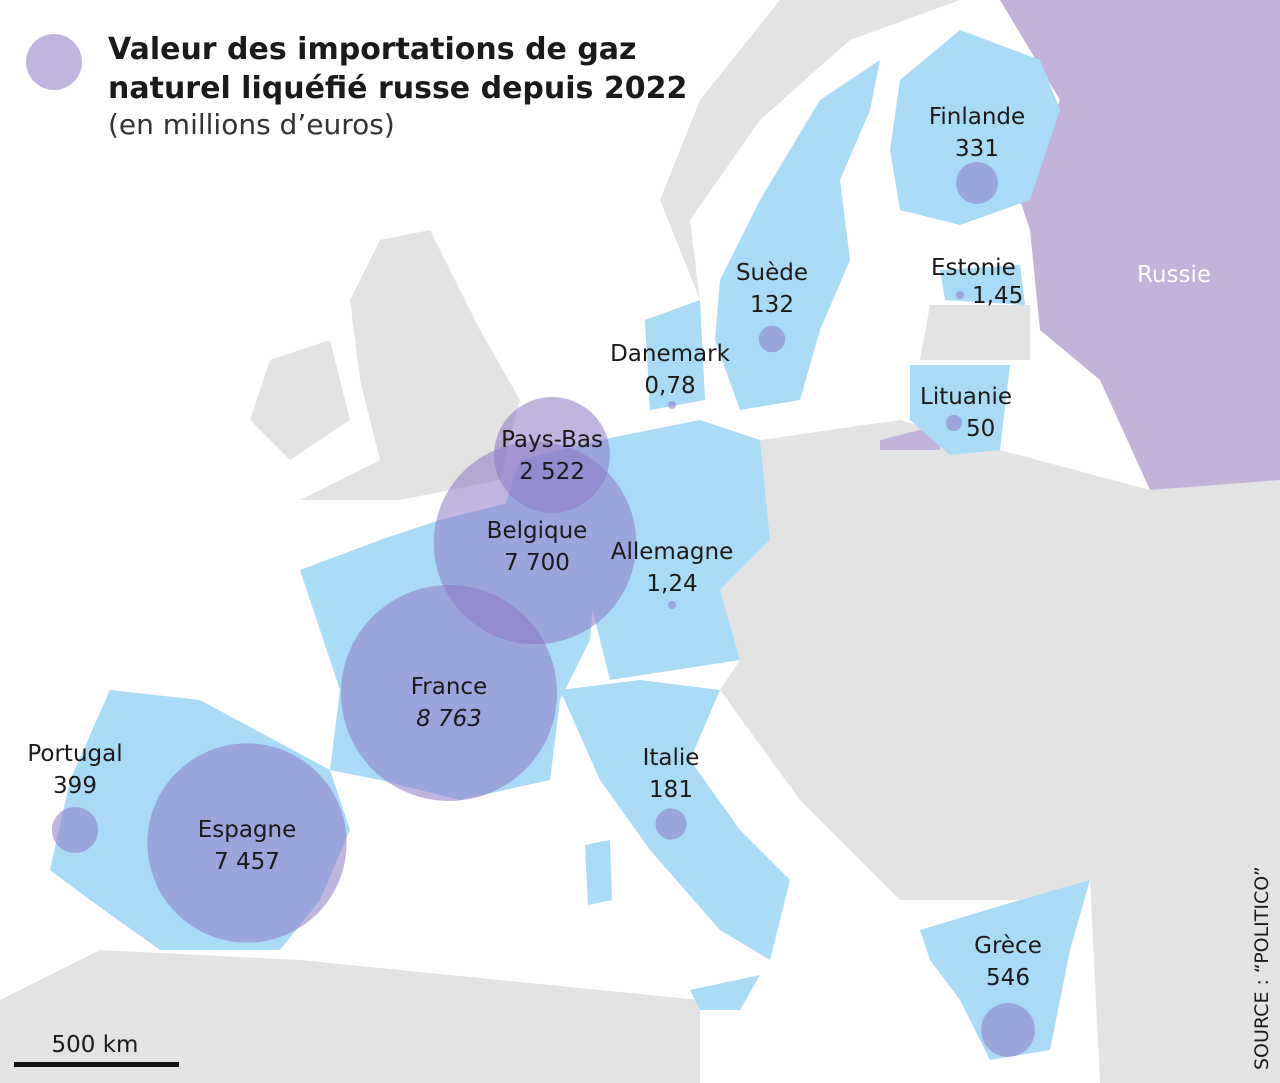  Describe the element at coordinates (977, 149) in the screenshot. I see `value-label: 331` at that location.